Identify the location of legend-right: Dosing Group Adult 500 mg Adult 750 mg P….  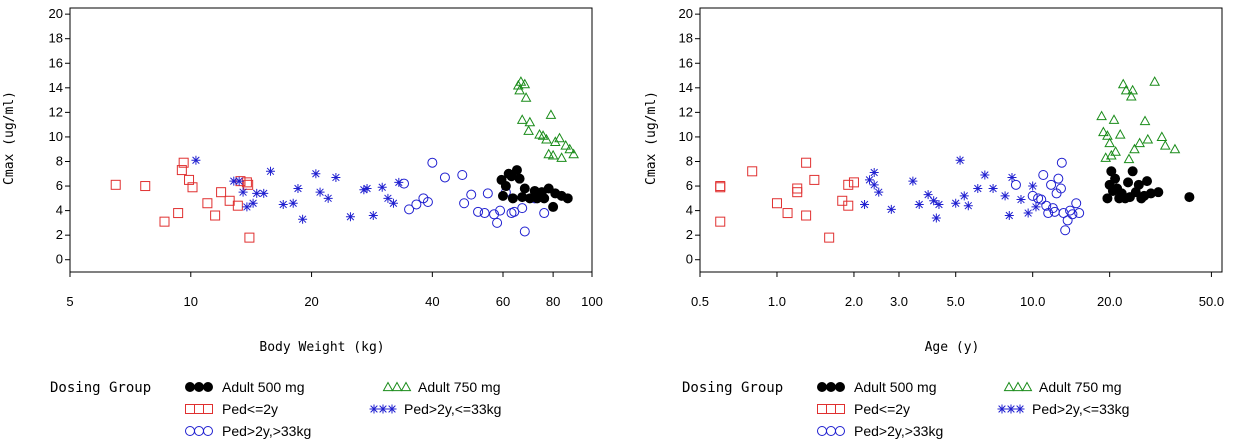
(905, 409).